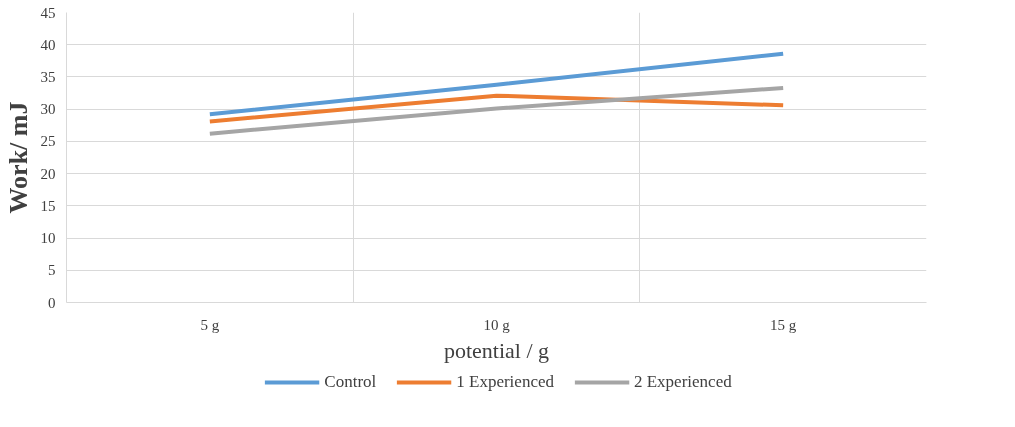 The image size is (1015, 427). Describe the element at coordinates (48, 141) in the screenshot. I see `y-tick-label: 25` at that location.